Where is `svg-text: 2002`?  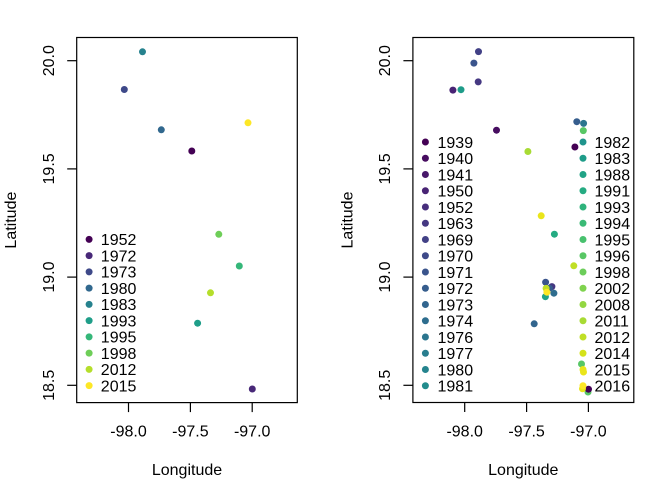 svg-text: 2002 is located at coordinates (613, 289).